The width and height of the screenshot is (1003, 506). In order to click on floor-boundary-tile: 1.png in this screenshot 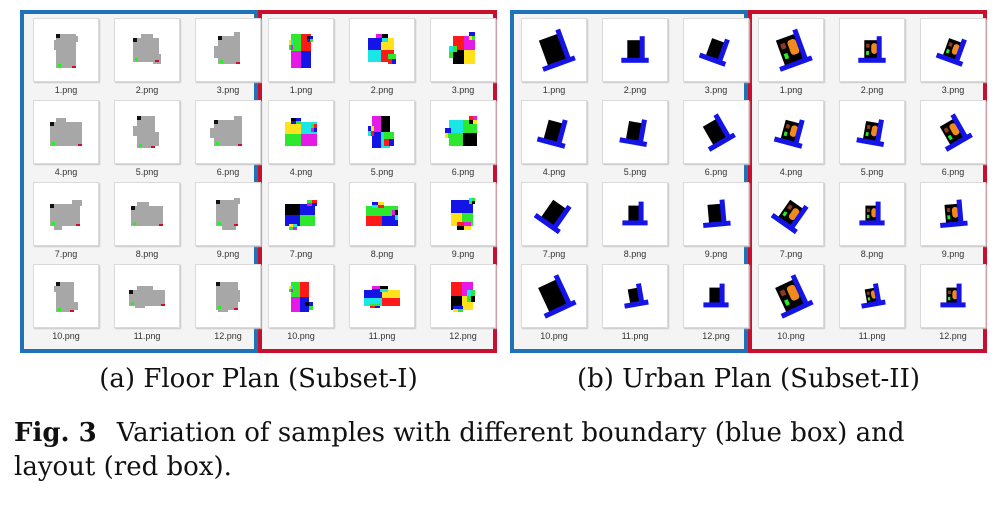, I will do `click(66, 57)`.